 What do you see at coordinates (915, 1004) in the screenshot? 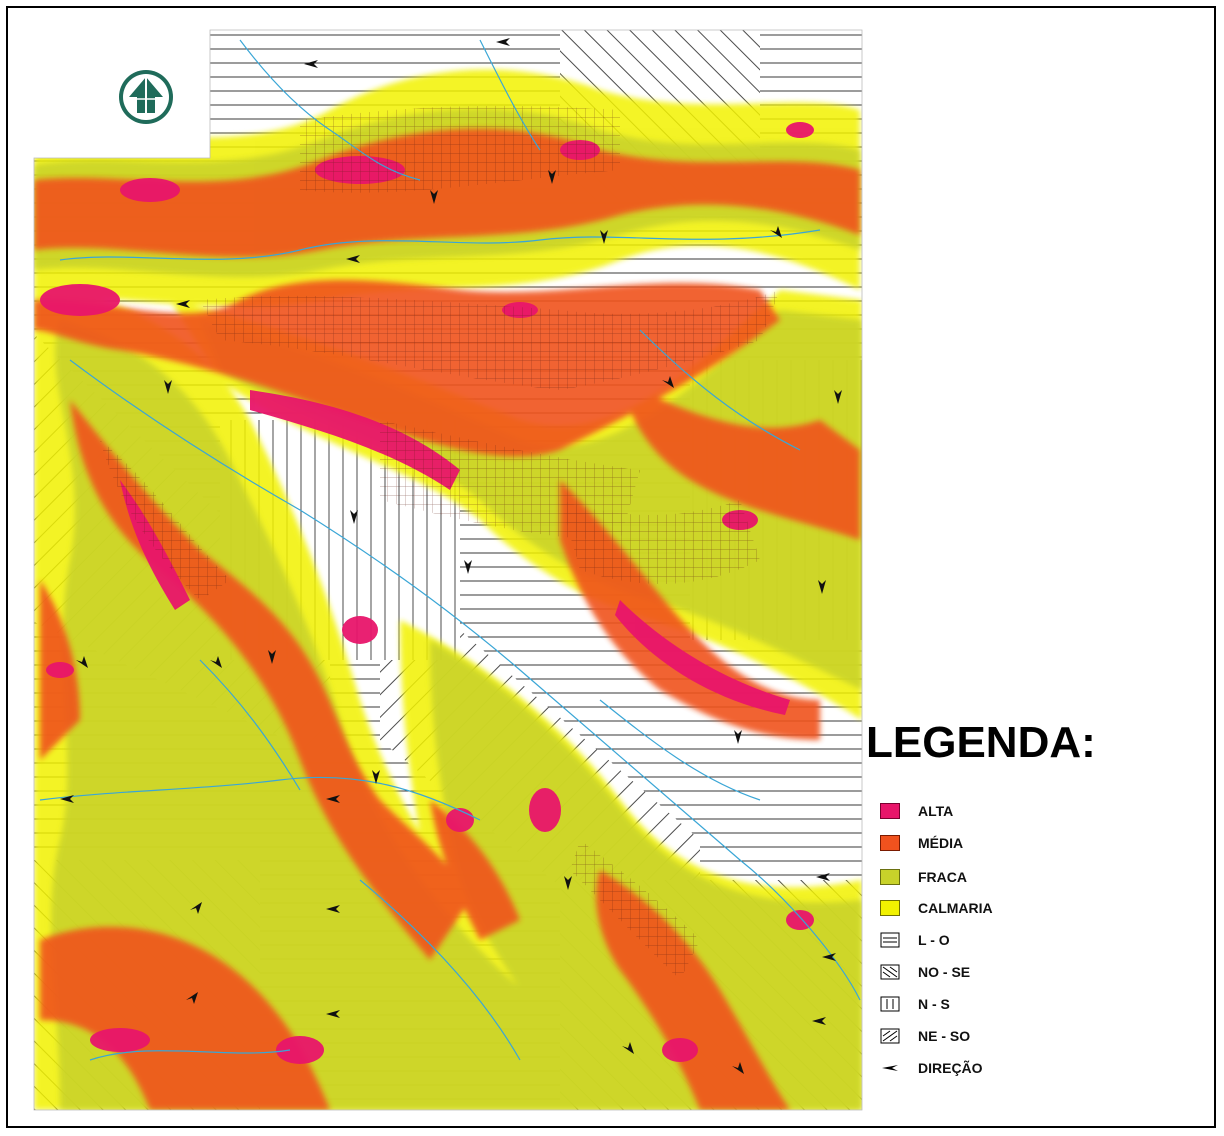
I see `legend-item-n-s: N - S` at bounding box center [915, 1004].